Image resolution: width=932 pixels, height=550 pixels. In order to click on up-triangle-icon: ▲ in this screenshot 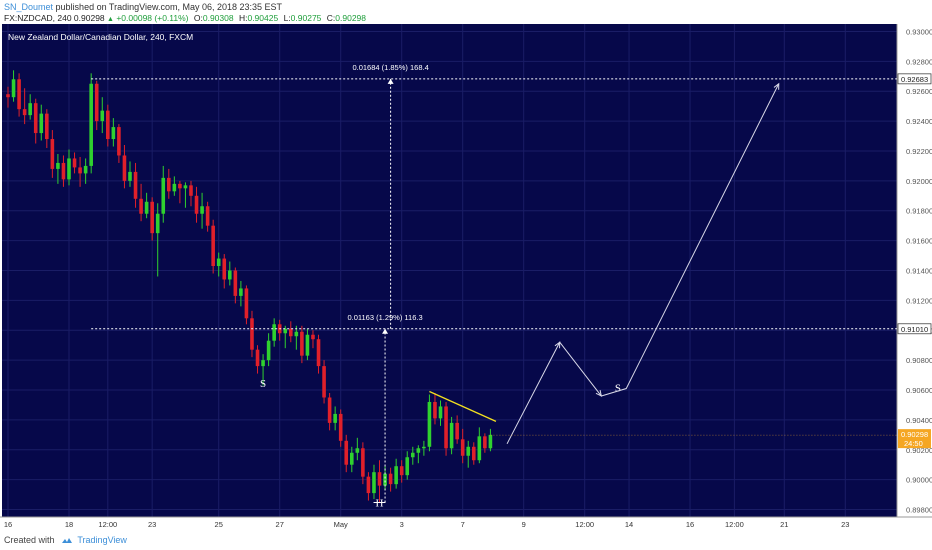, I will do `click(110, 19)`.